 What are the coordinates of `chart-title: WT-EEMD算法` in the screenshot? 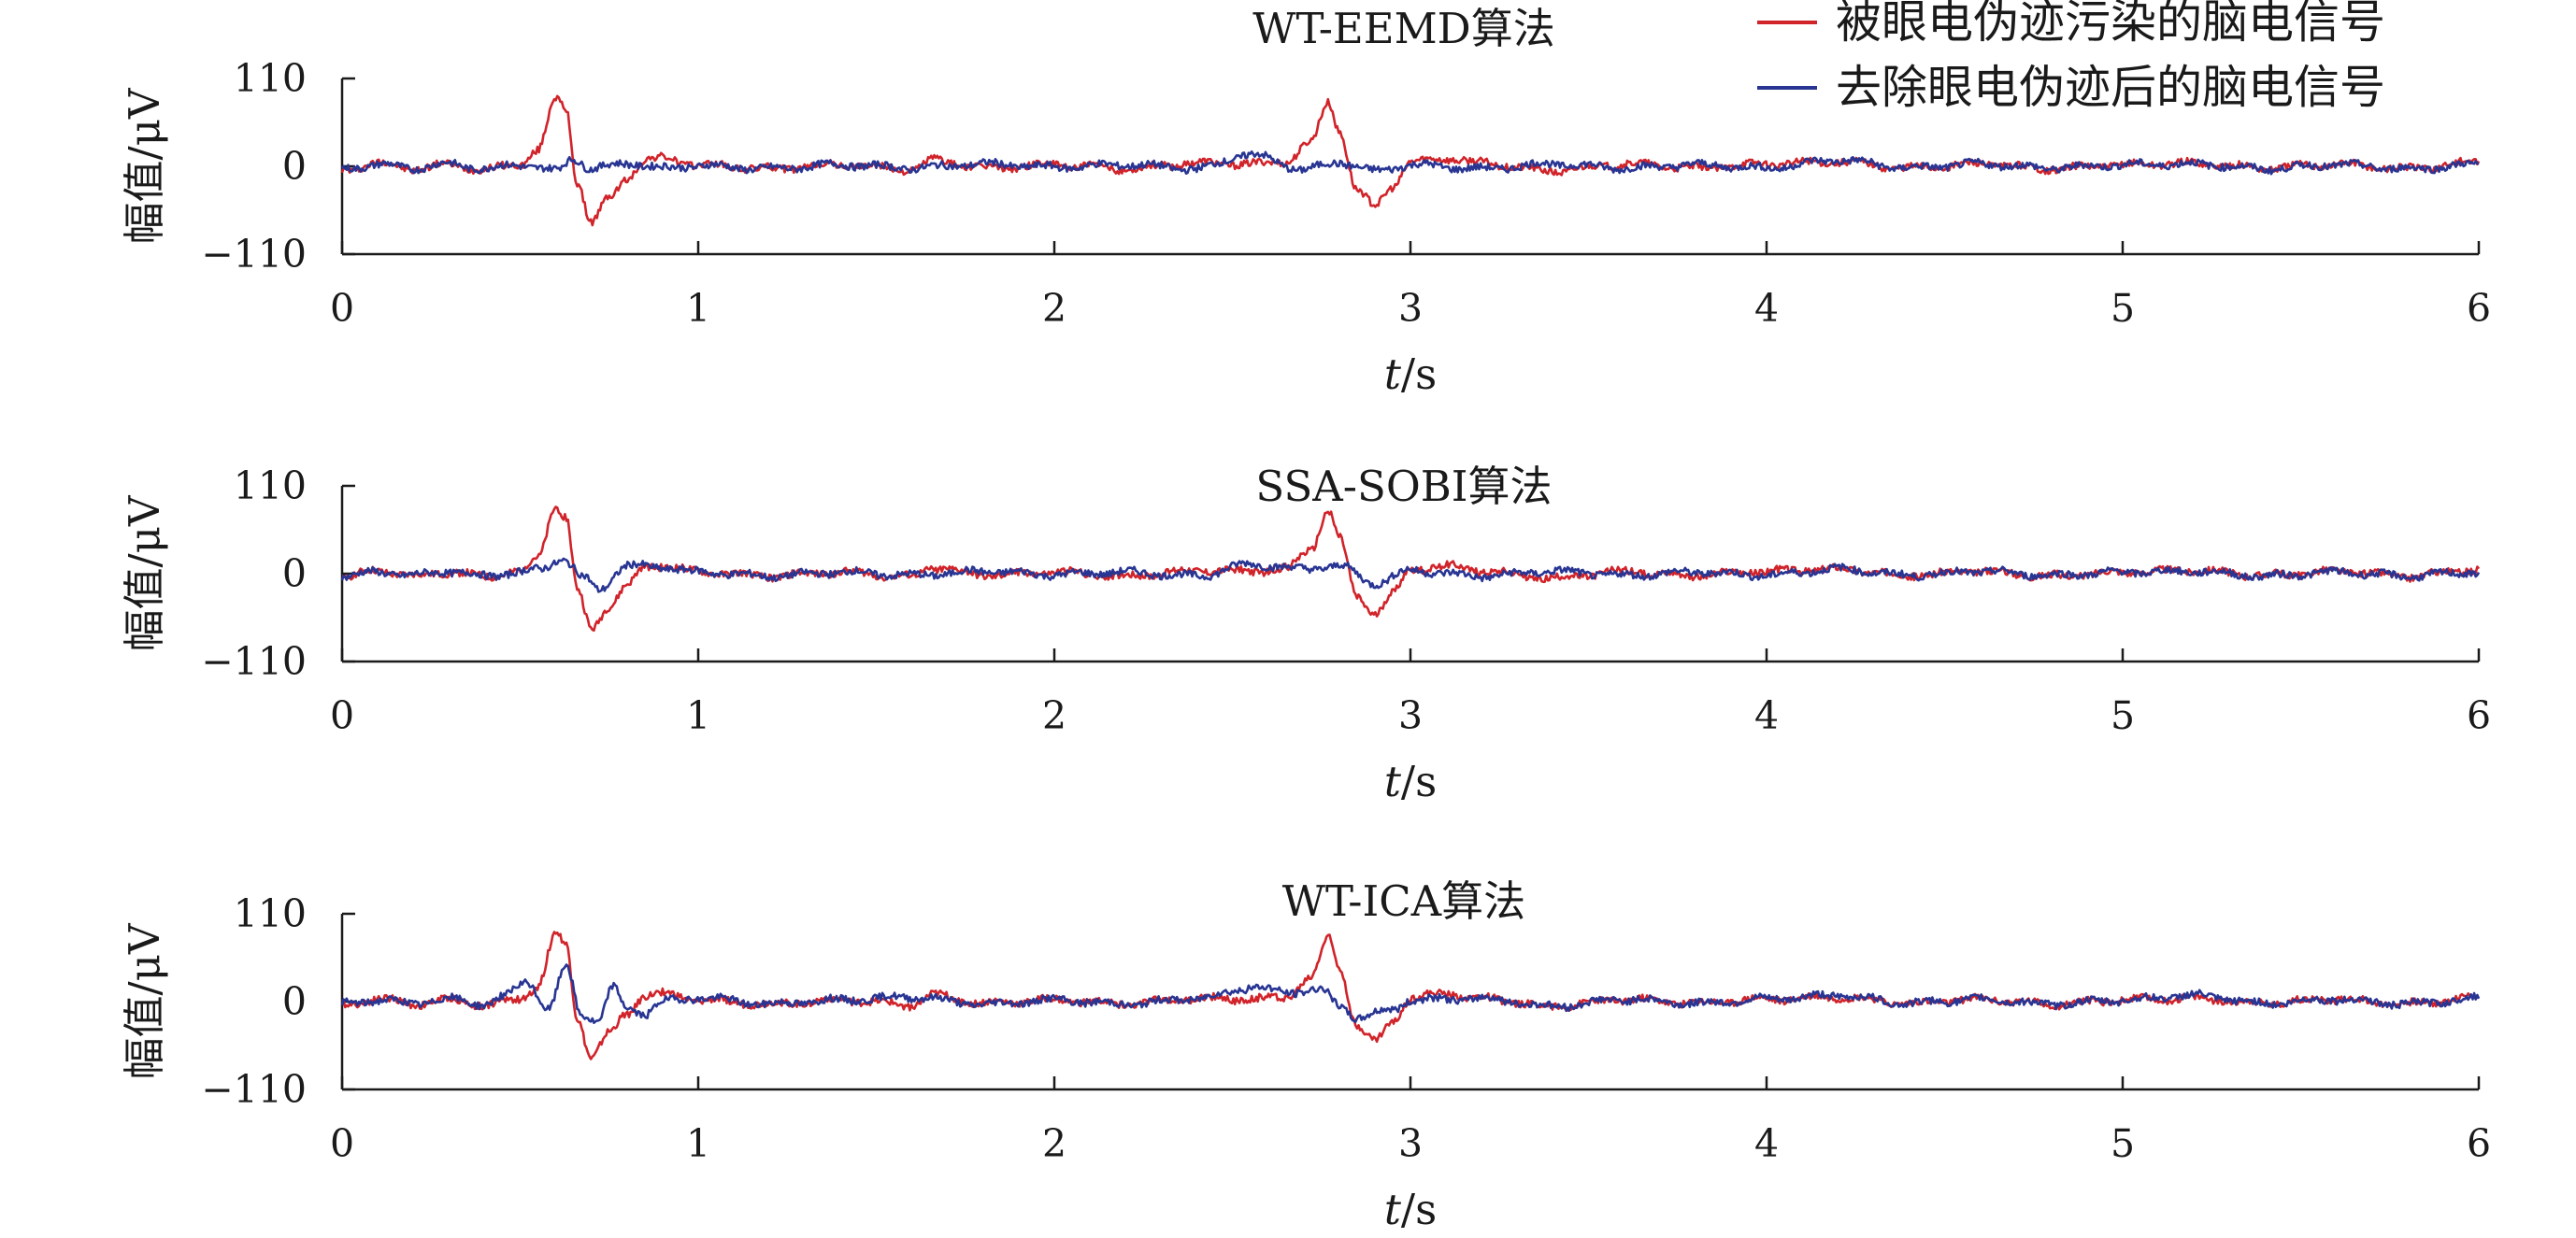 It's located at (1403, 28).